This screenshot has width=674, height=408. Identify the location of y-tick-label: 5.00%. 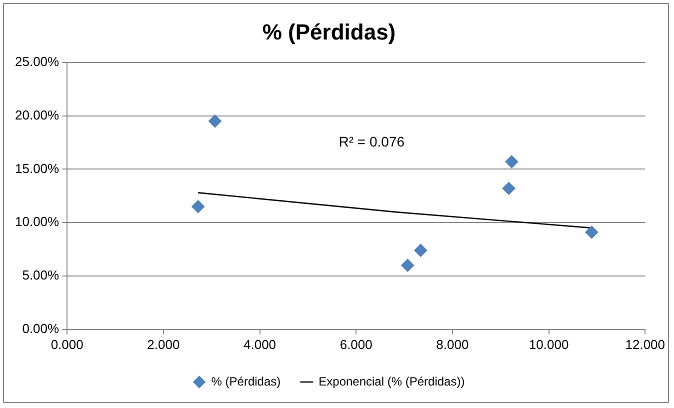
(41, 275).